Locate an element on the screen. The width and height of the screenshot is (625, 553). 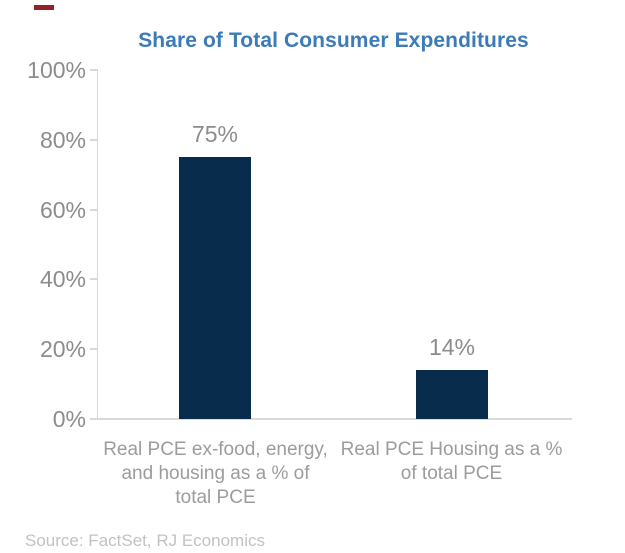
y-tick-label: 40% is located at coordinates (62, 279).